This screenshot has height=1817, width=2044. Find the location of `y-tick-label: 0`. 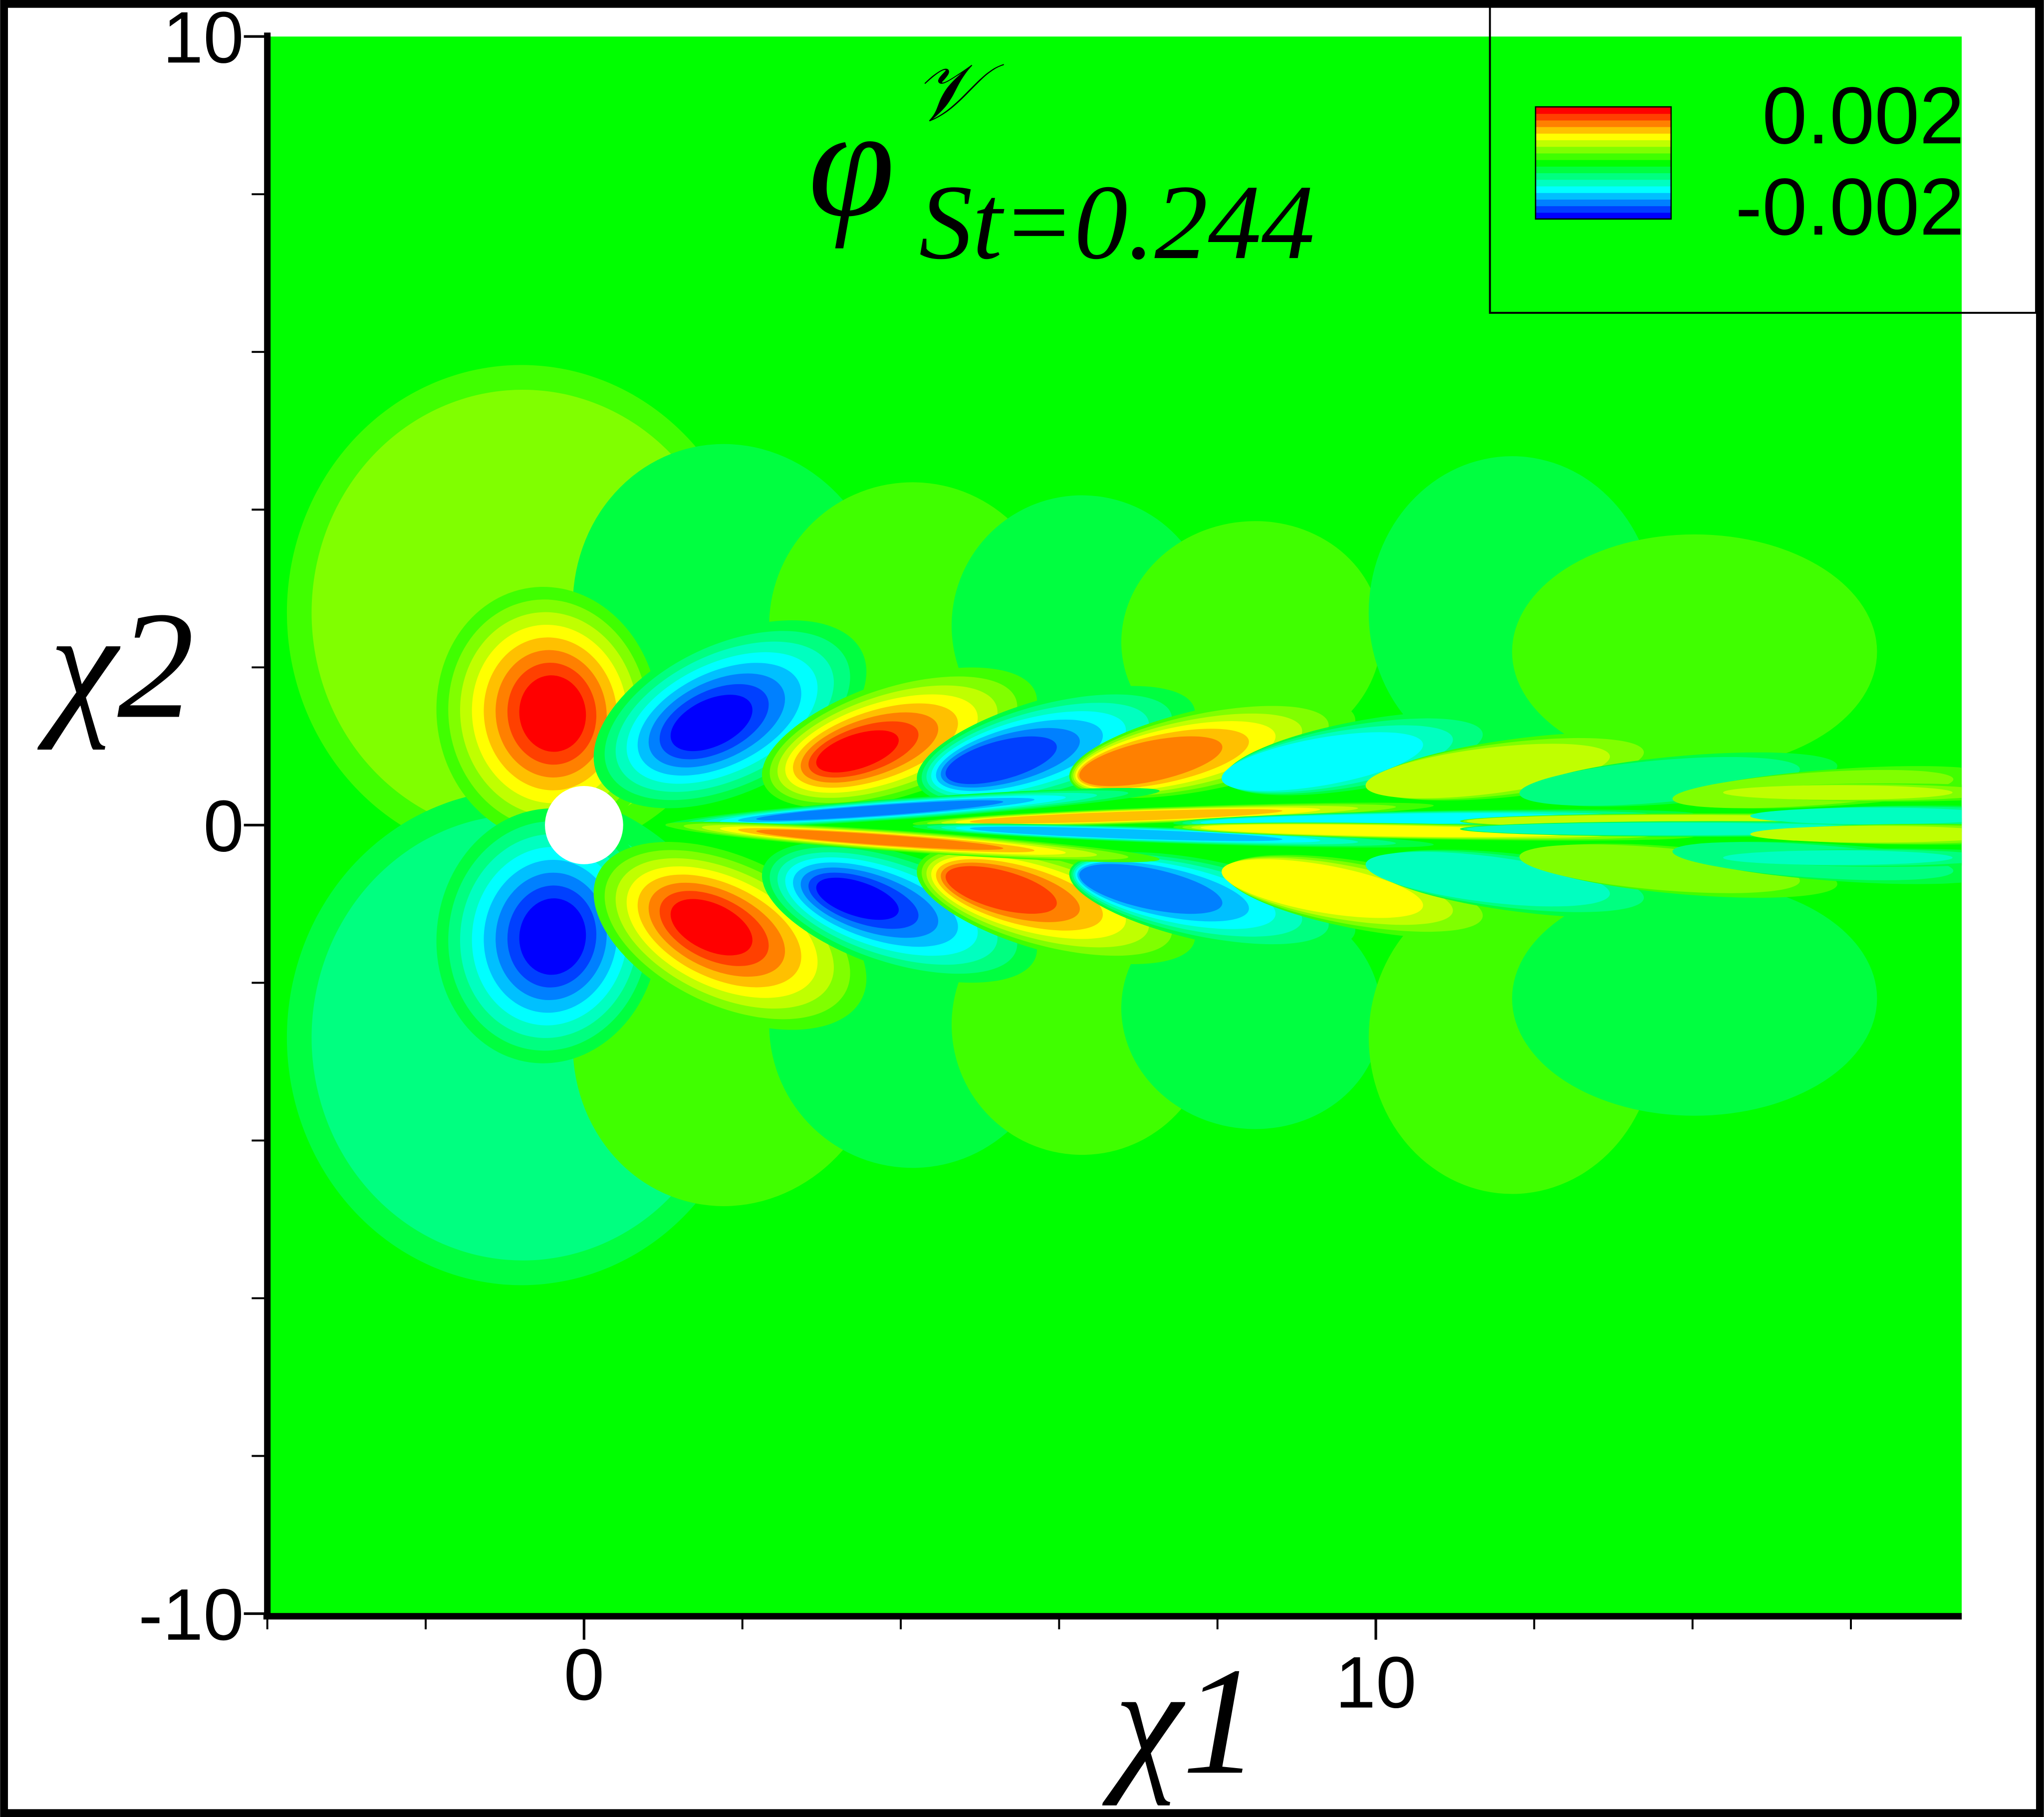

y-tick-label: 0 is located at coordinates (223, 826).